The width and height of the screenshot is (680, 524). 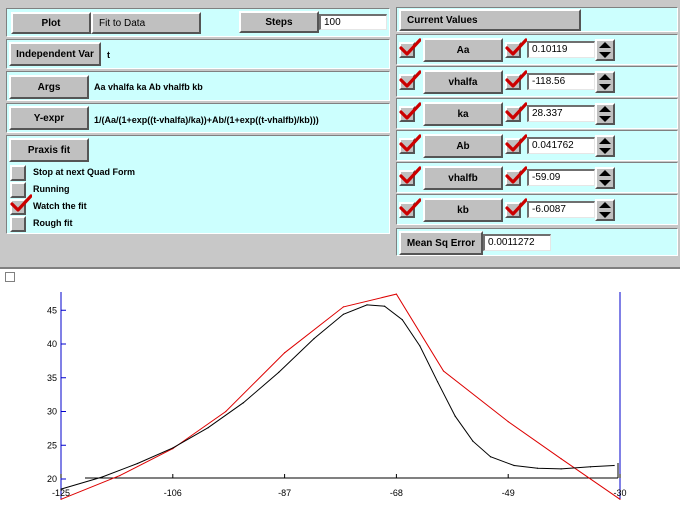 What do you see at coordinates (51, 189) in the screenshot?
I see `running-label: Running` at bounding box center [51, 189].